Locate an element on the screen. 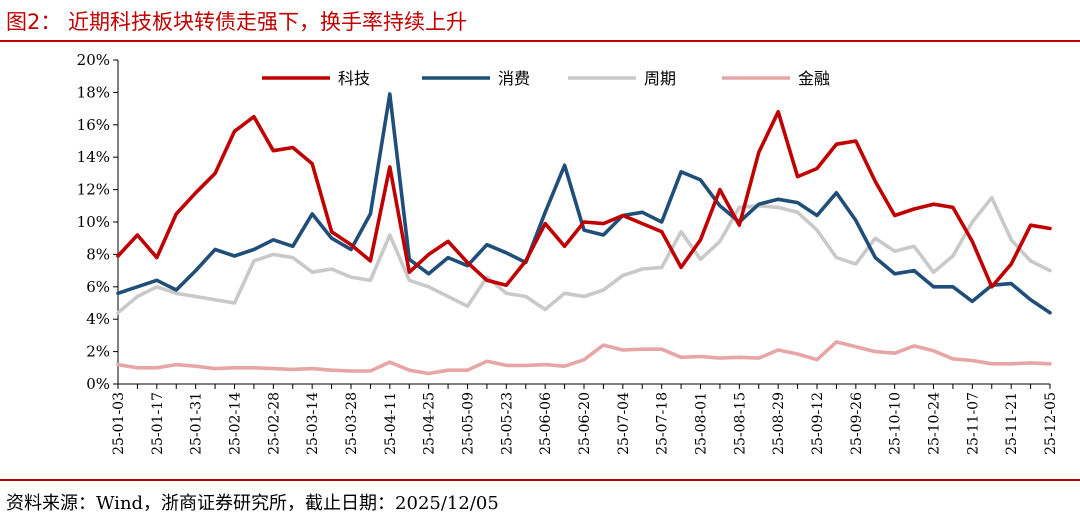 The height and width of the screenshot is (521, 1080). x-tick-label: 25-05-23 is located at coordinates (507, 423).